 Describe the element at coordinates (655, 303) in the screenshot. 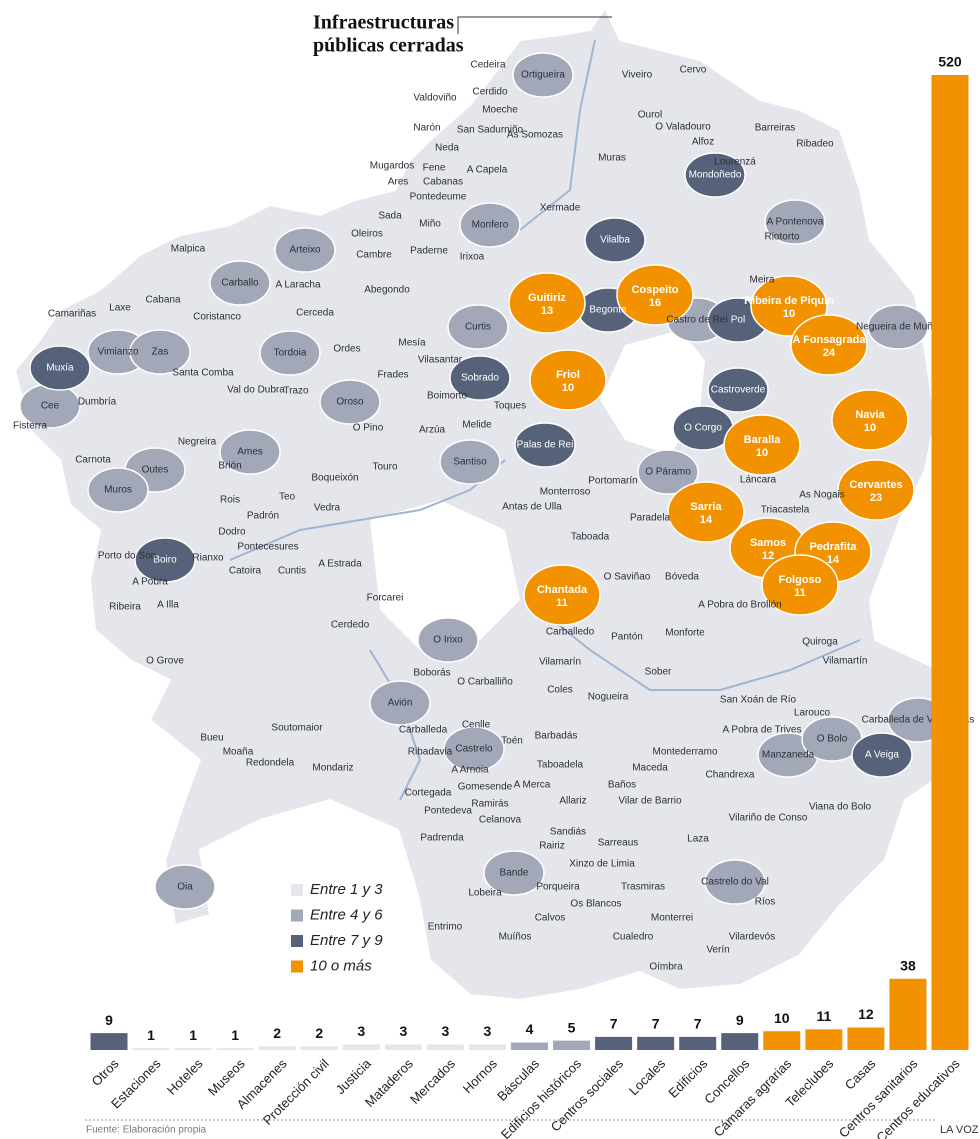

I see `highlighted-value: 16` at that location.